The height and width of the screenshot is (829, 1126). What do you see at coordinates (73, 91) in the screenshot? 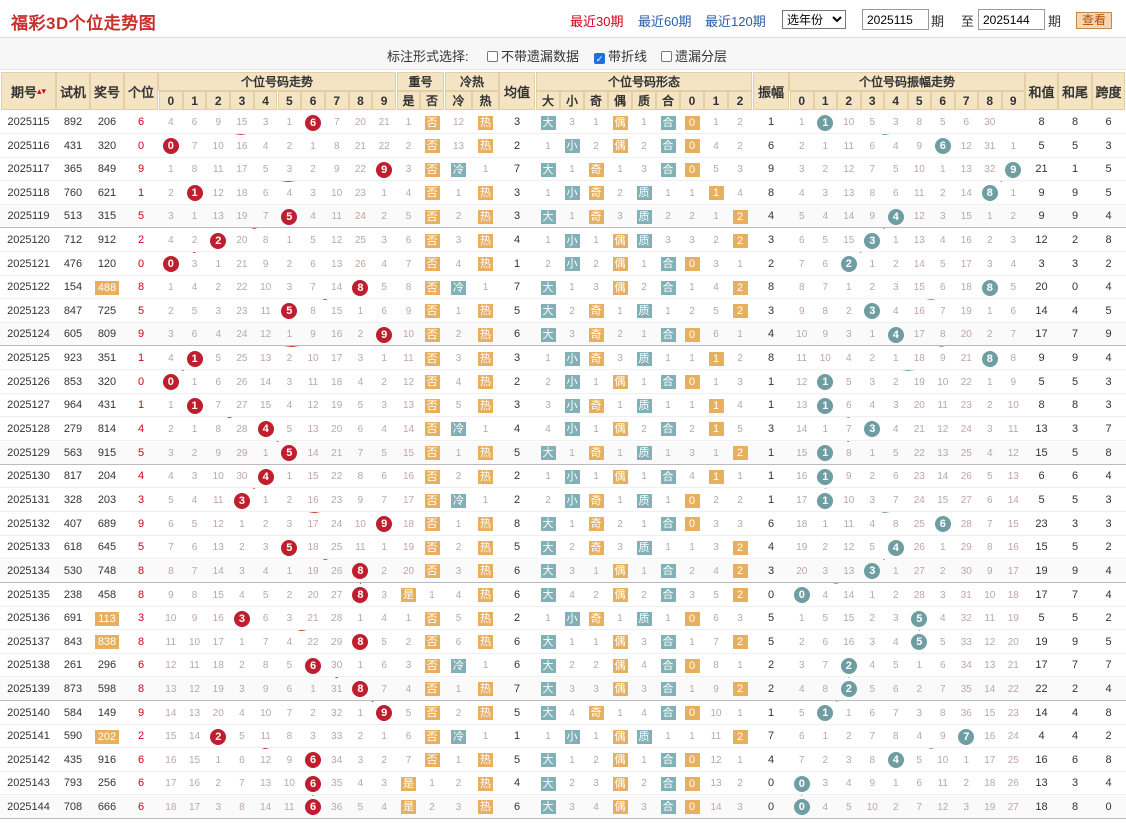
I see `col-trial-header: 试机` at bounding box center [73, 91].